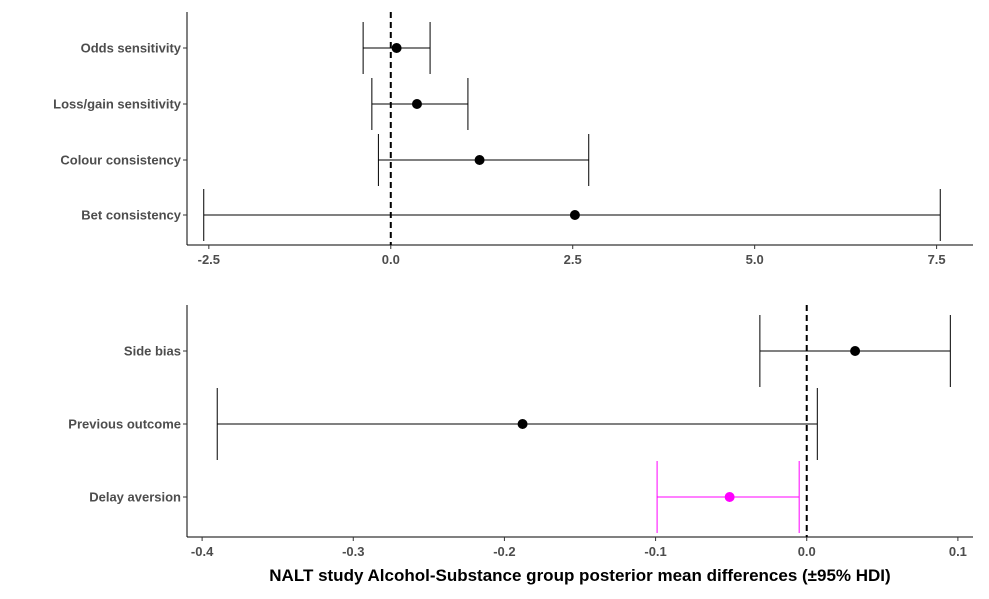 This screenshot has width=989, height=599. Describe the element at coordinates (655, 551) in the screenshot. I see `x-tick-label: -0.1` at that location.